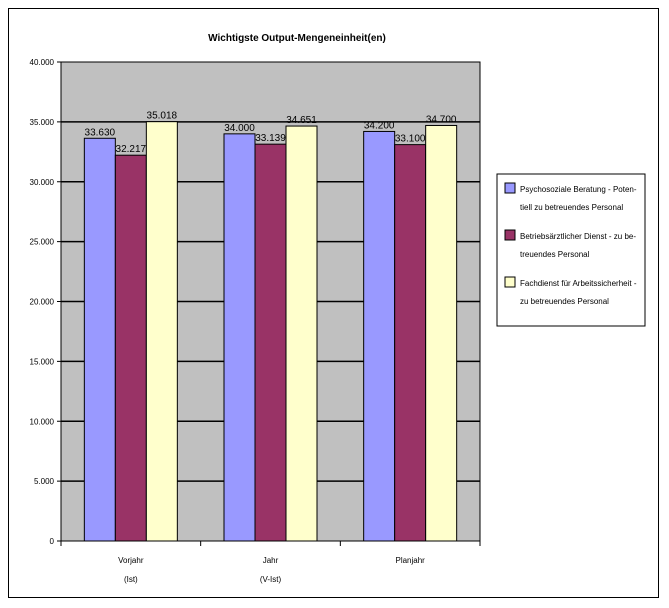 The width and height of the screenshot is (669, 608). Describe the element at coordinates (270, 138) in the screenshot. I see `data-label: 33.139` at that location.